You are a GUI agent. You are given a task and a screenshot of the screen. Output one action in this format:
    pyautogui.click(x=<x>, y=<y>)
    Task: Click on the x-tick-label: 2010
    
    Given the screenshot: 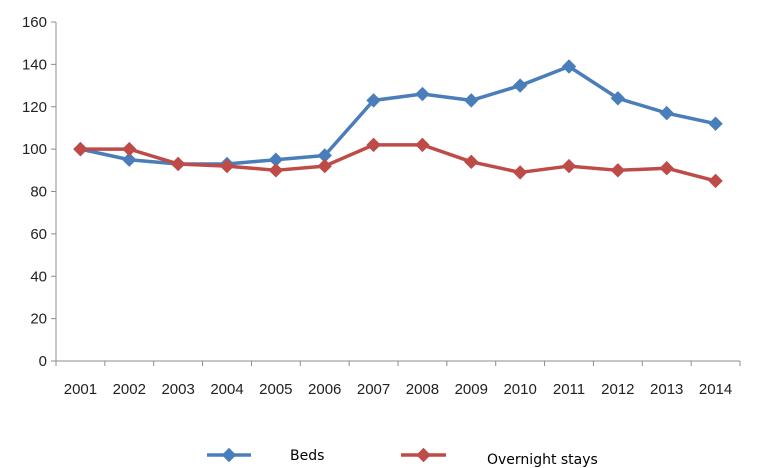 What is the action you would take?
    pyautogui.click(x=519, y=389)
    